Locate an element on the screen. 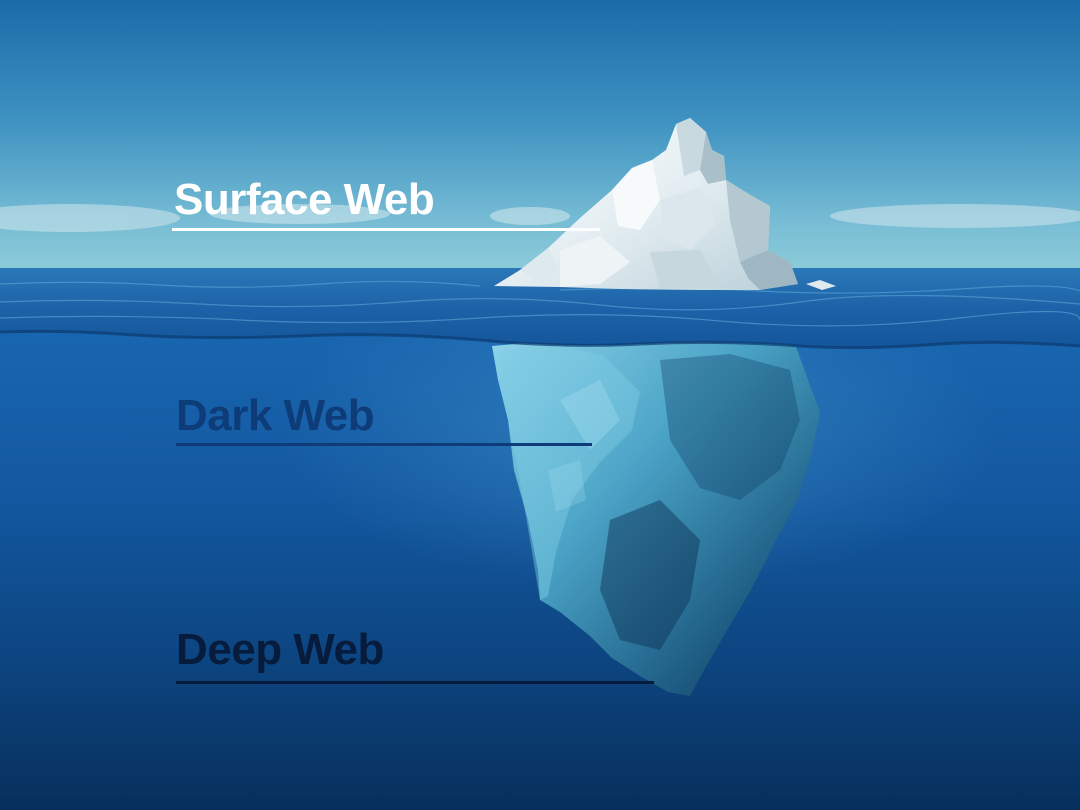 The image size is (1080, 810). underline-surface-web is located at coordinates (386, 229).